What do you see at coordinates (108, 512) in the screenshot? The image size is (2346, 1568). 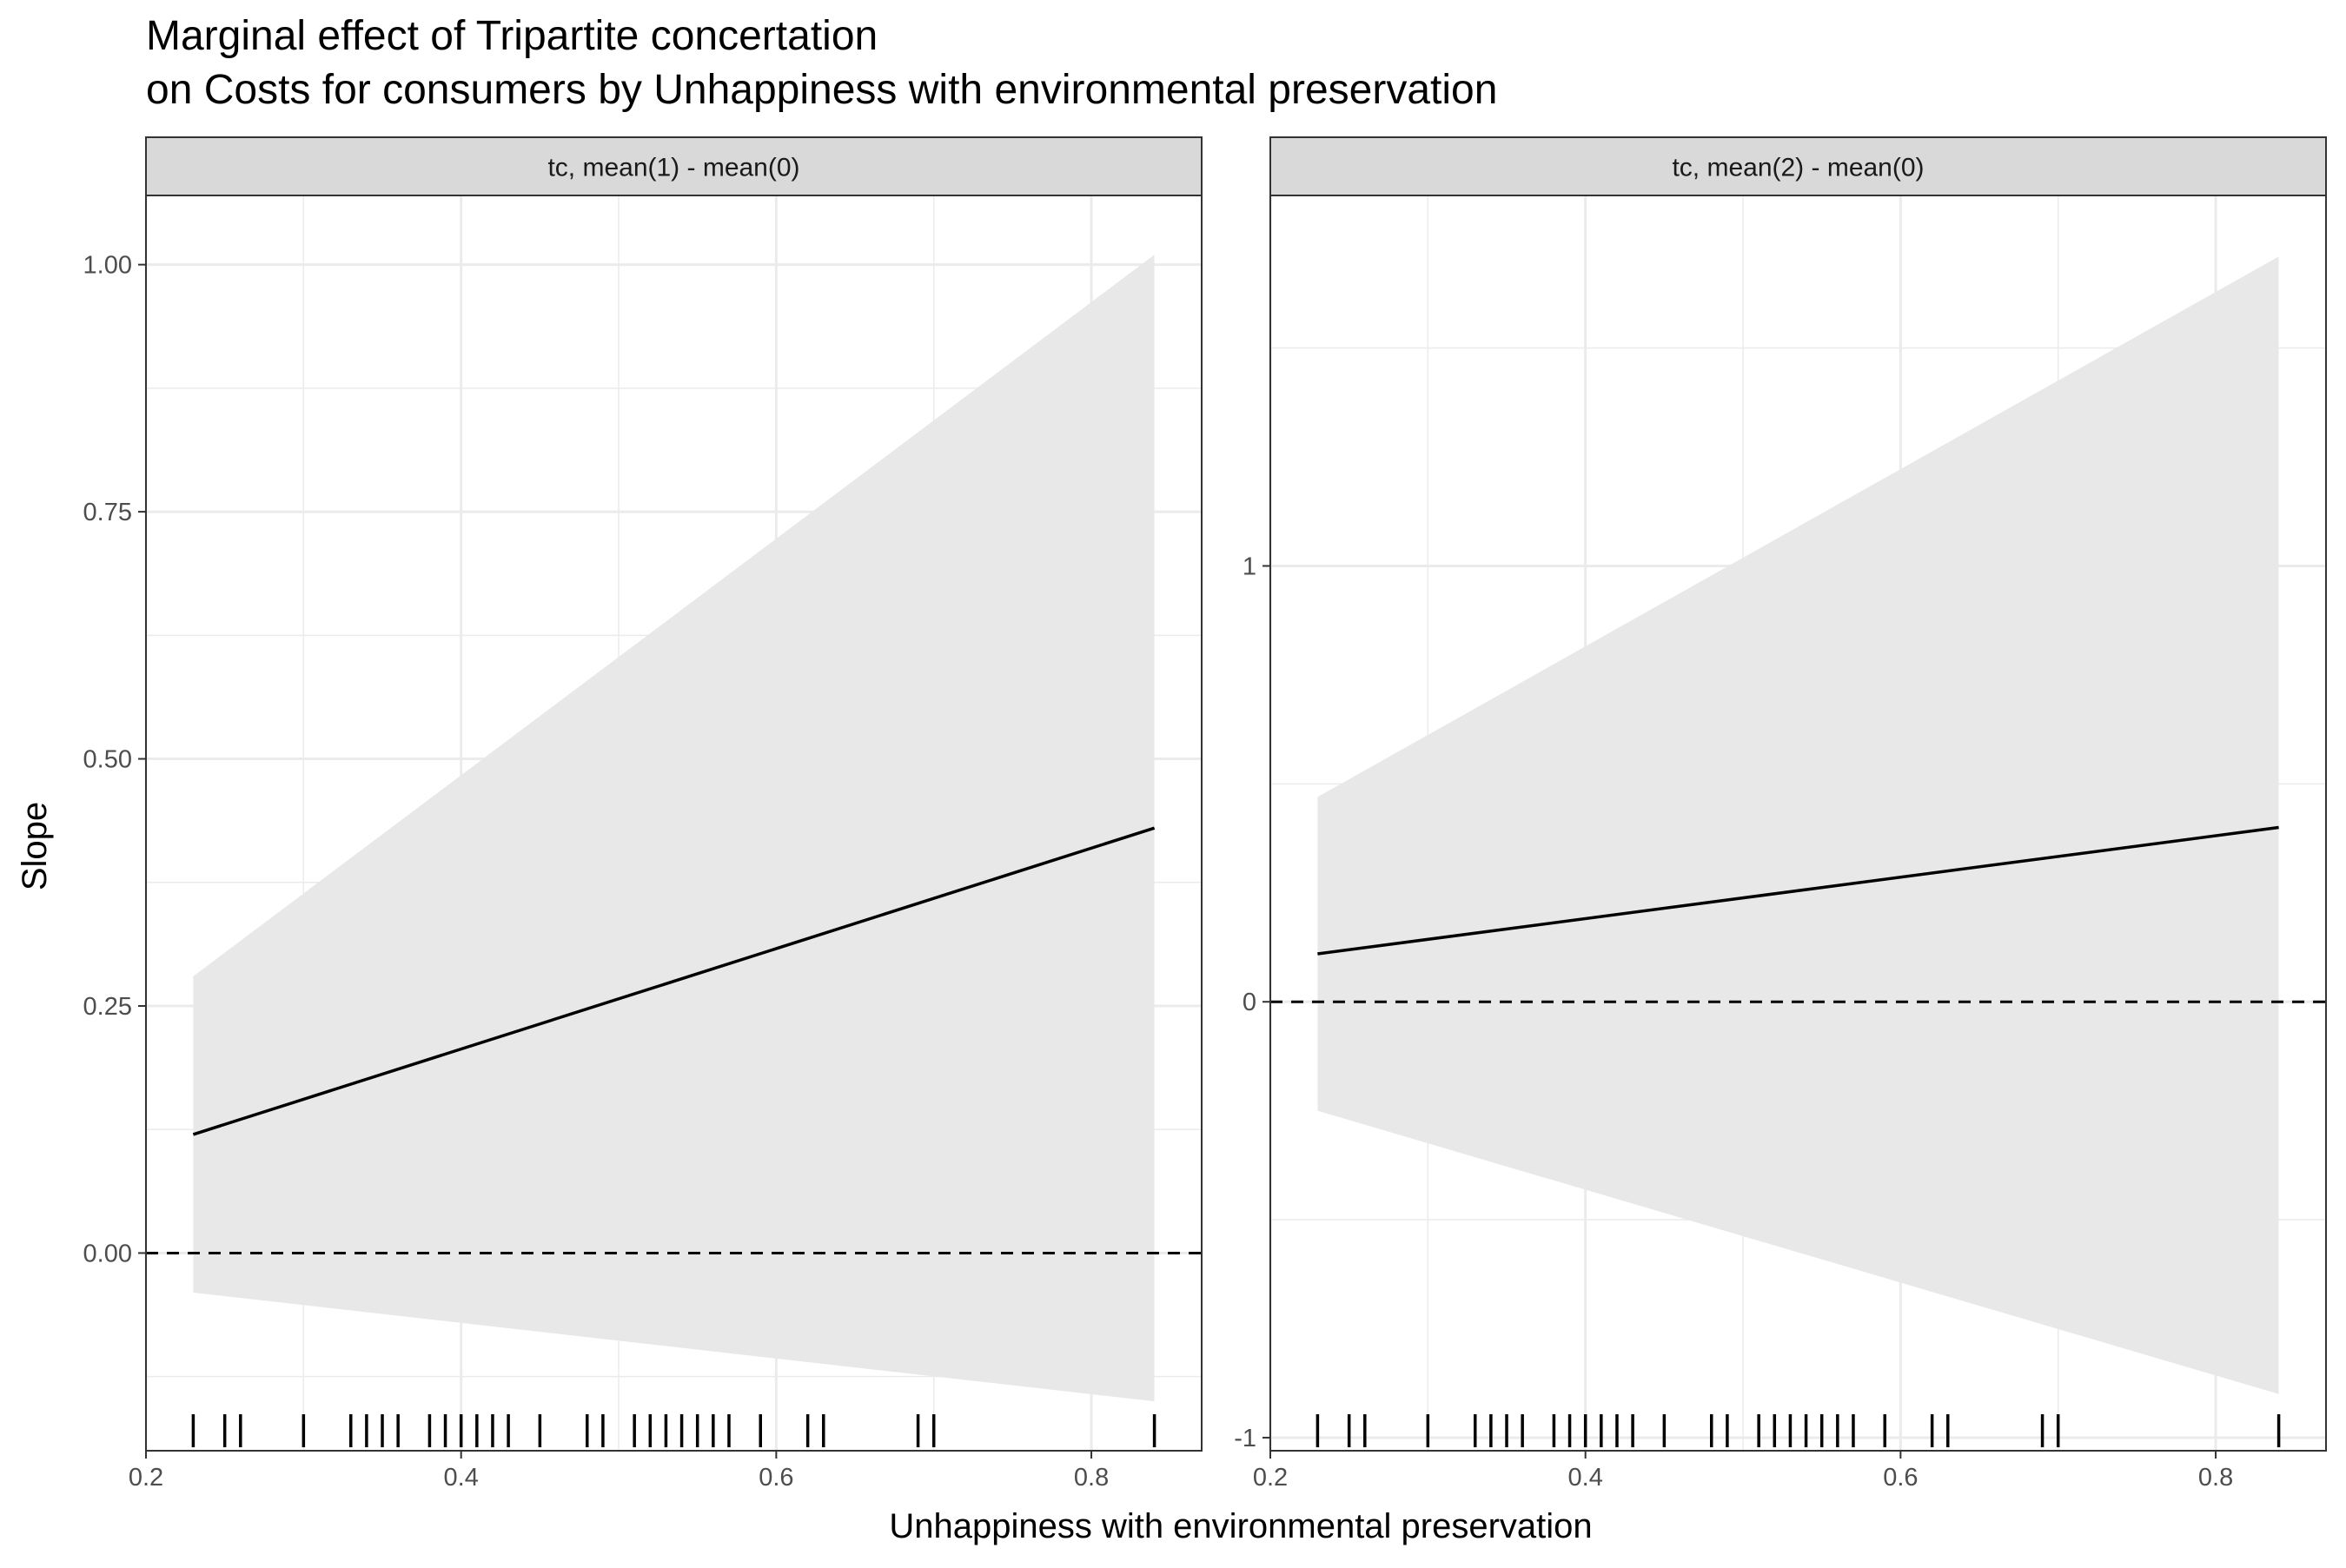 I see `y-tick-label: 0.75` at bounding box center [108, 512].